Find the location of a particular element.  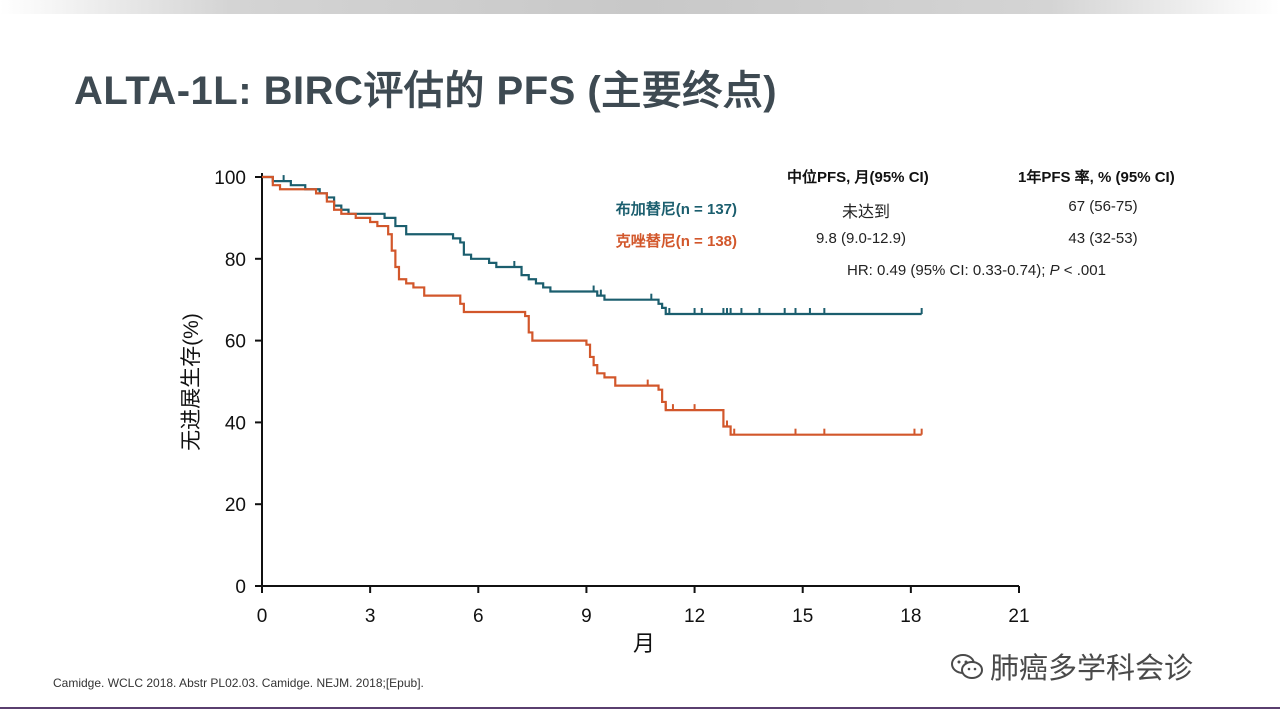

x-tick-label: 15 is located at coordinates (802, 616).